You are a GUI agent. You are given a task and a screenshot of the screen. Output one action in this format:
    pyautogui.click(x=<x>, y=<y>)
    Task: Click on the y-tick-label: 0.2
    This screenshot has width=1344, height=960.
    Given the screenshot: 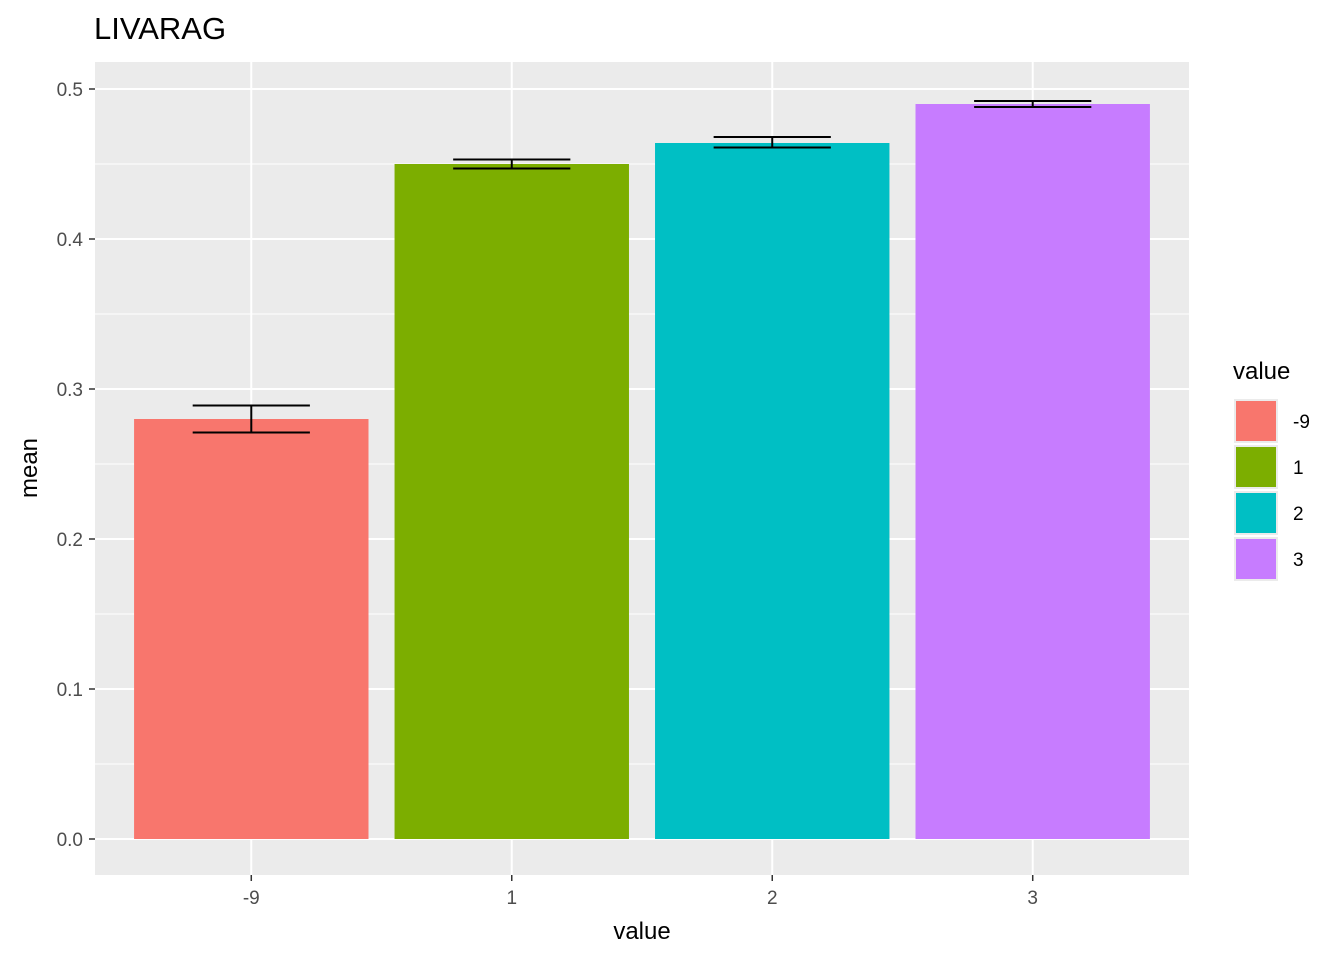 What is the action you would take?
    pyautogui.click(x=70, y=540)
    